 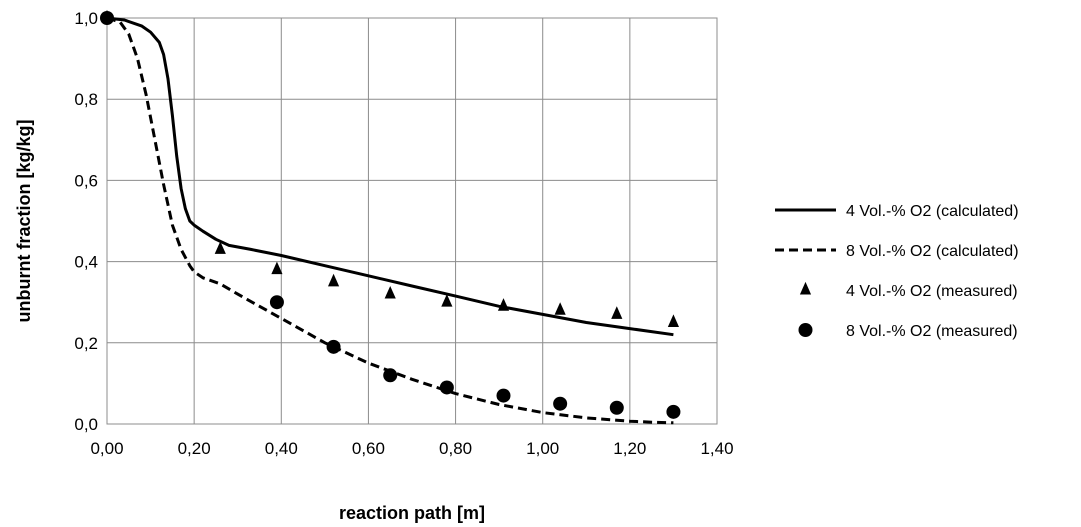 What do you see at coordinates (106, 448) in the screenshot?
I see `x-tick-label: 0,00` at bounding box center [106, 448].